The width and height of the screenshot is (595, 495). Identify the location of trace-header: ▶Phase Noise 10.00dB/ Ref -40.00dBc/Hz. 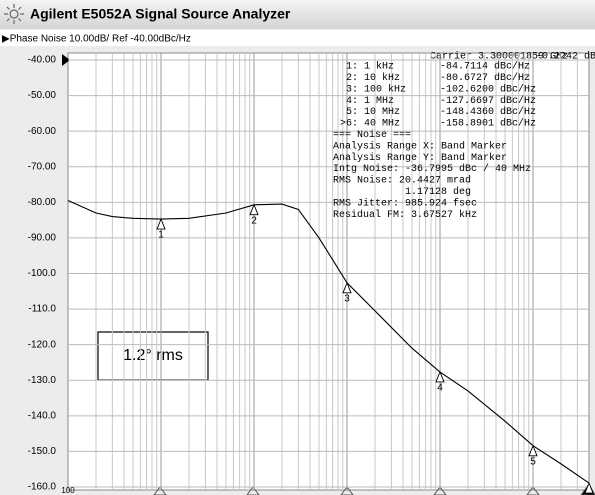
(96, 39).